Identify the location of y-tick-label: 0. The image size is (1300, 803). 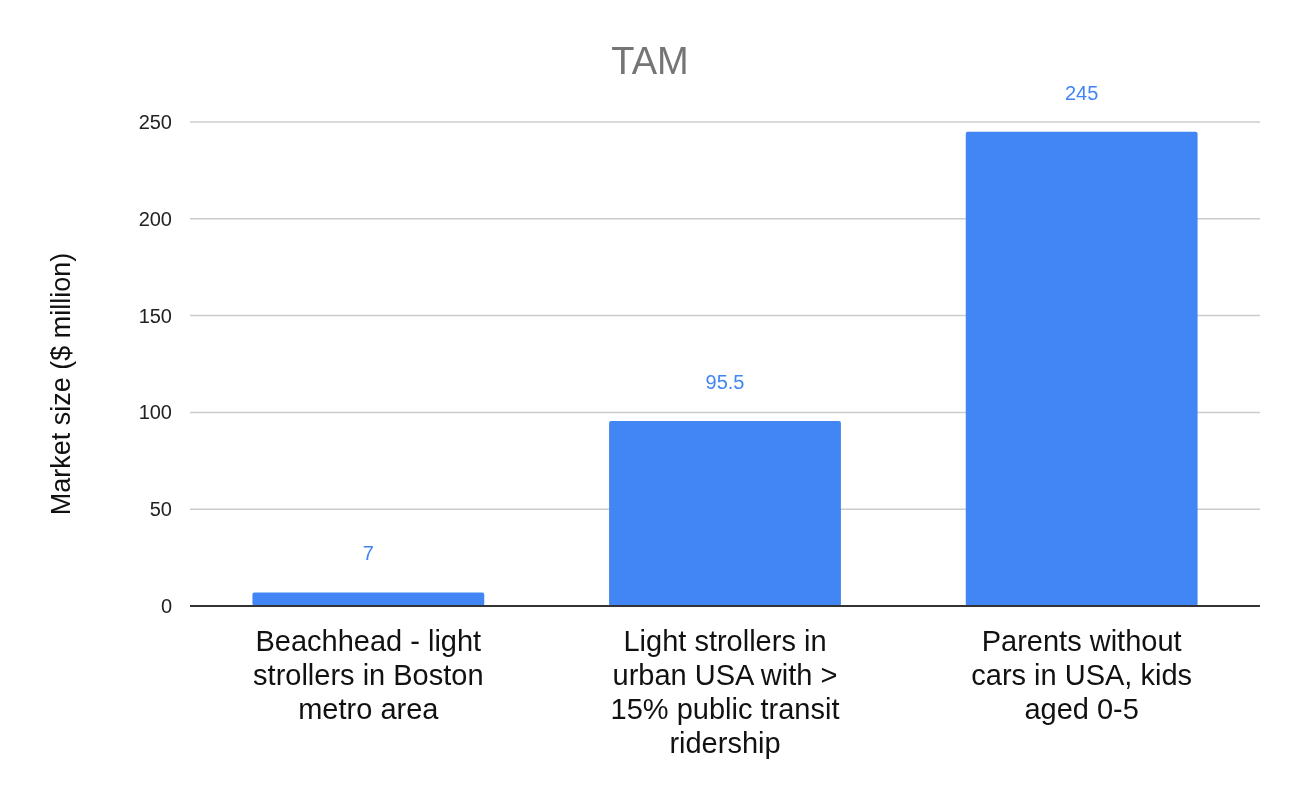
(166, 606).